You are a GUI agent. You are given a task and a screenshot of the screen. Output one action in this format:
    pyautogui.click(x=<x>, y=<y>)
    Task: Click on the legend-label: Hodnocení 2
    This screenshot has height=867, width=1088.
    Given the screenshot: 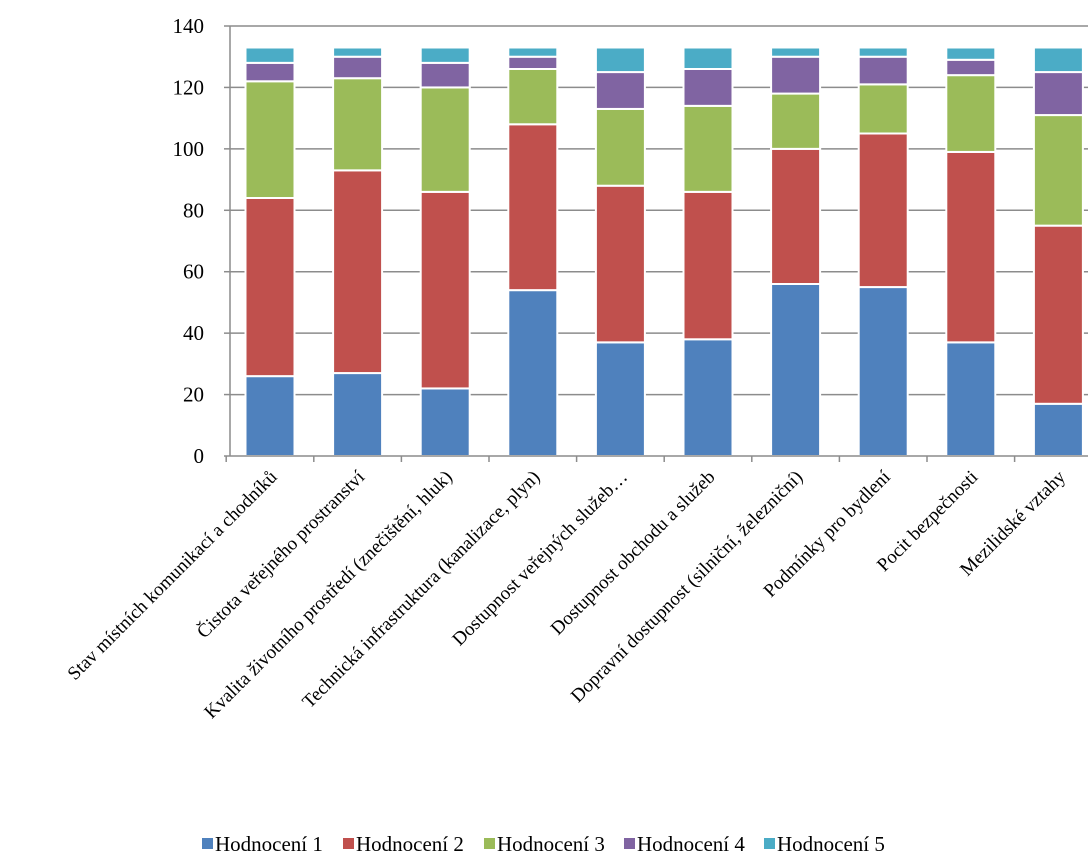 What is the action you would take?
    pyautogui.click(x=410, y=844)
    